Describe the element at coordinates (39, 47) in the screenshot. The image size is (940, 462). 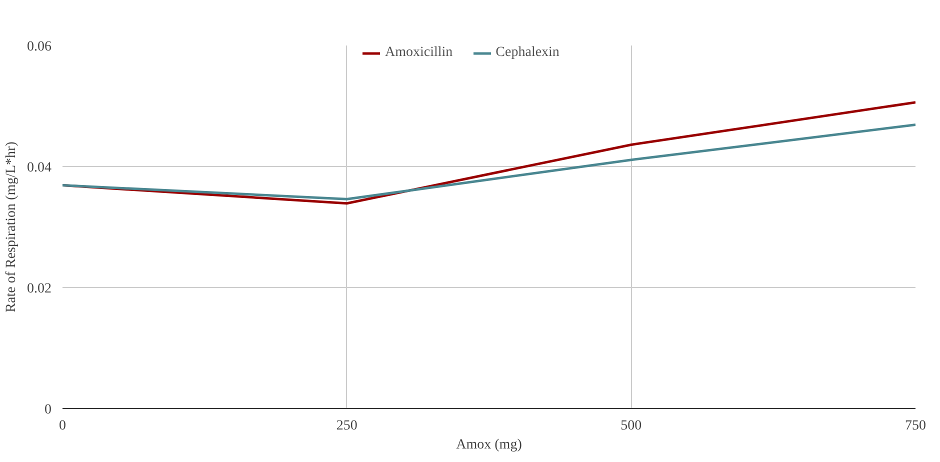
I see `y-tick-label: 0.06` at that location.